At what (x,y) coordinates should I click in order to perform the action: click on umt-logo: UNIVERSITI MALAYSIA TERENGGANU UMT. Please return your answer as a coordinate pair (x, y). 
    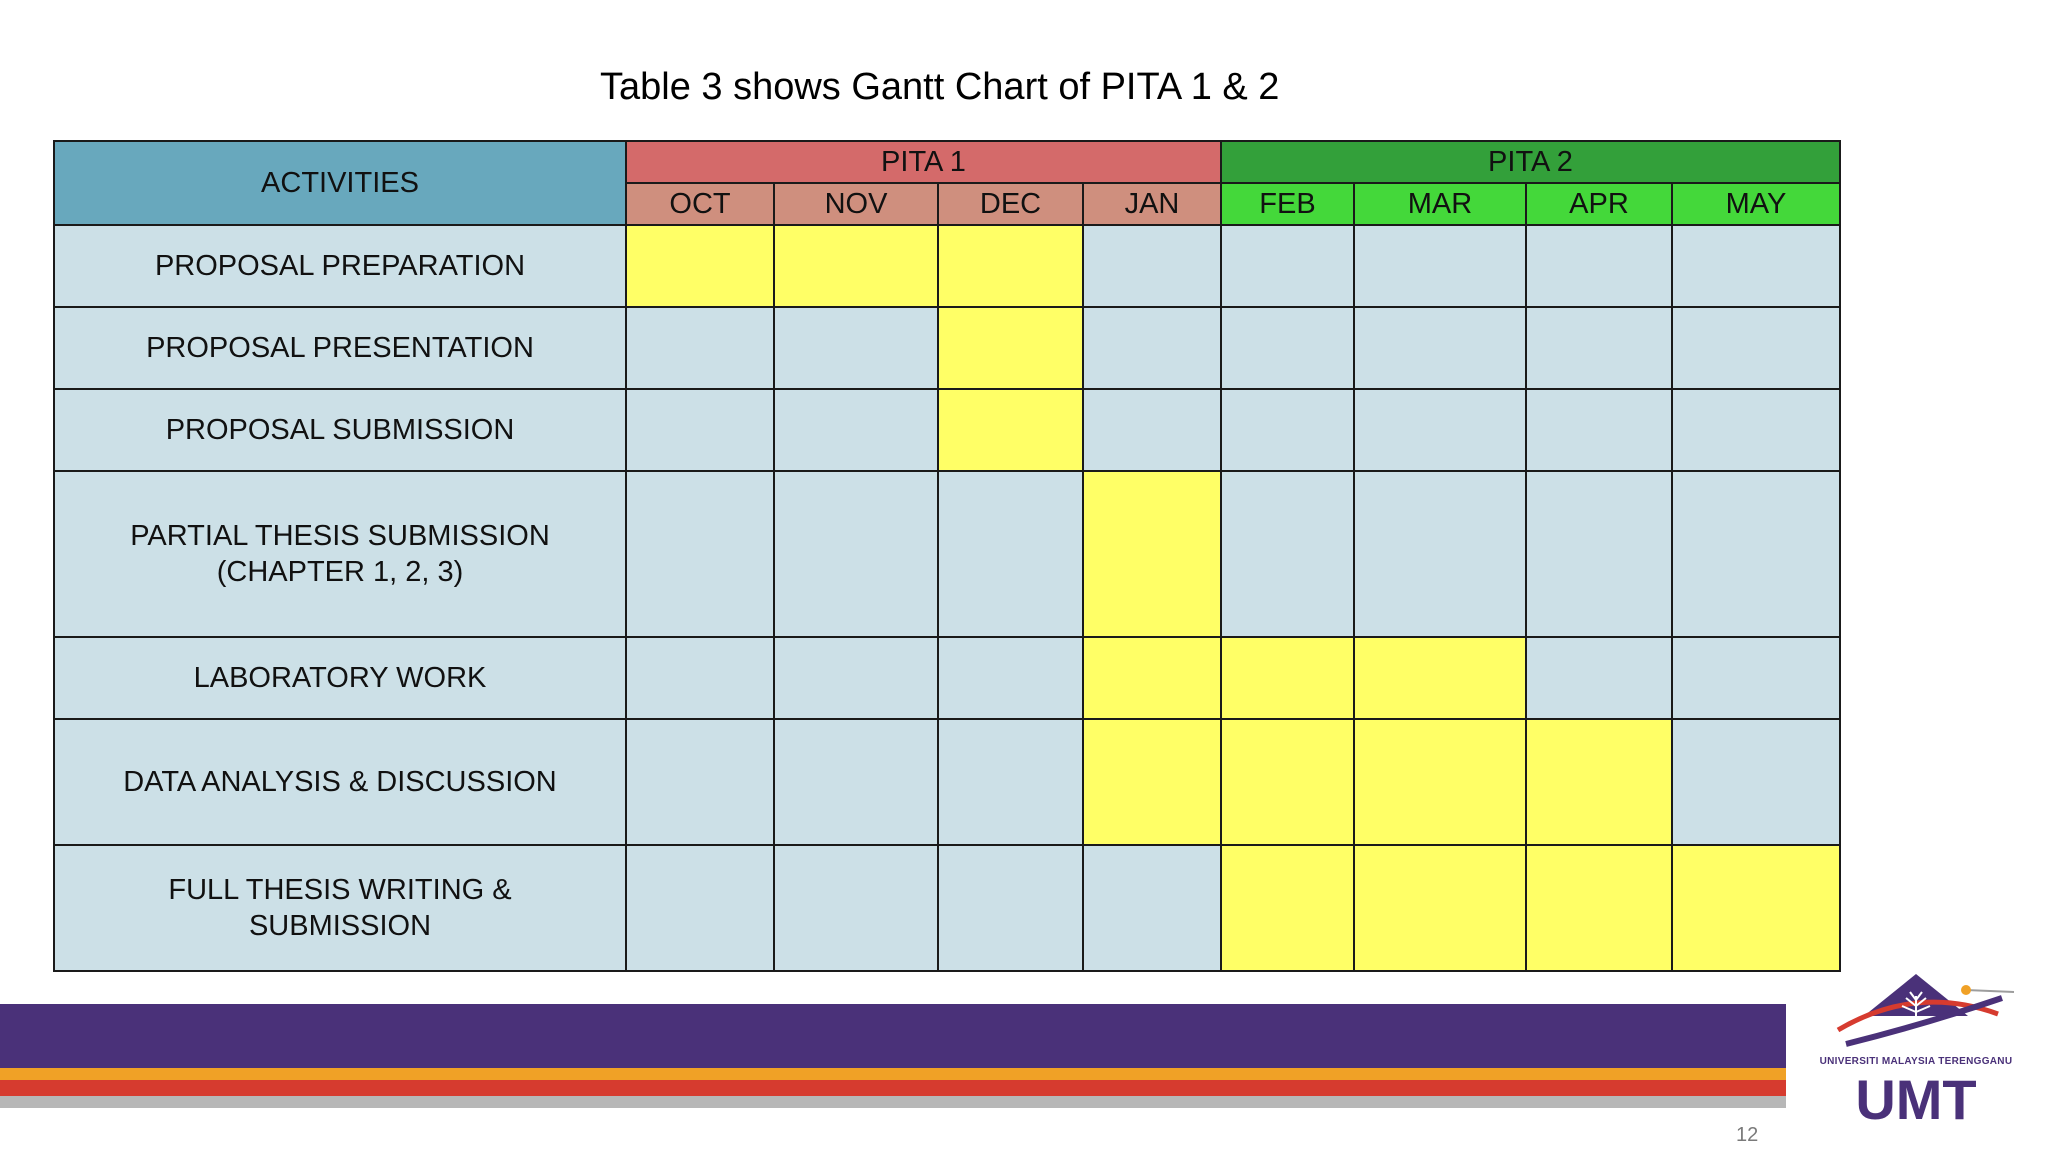
    Looking at the image, I should click on (1916, 1052).